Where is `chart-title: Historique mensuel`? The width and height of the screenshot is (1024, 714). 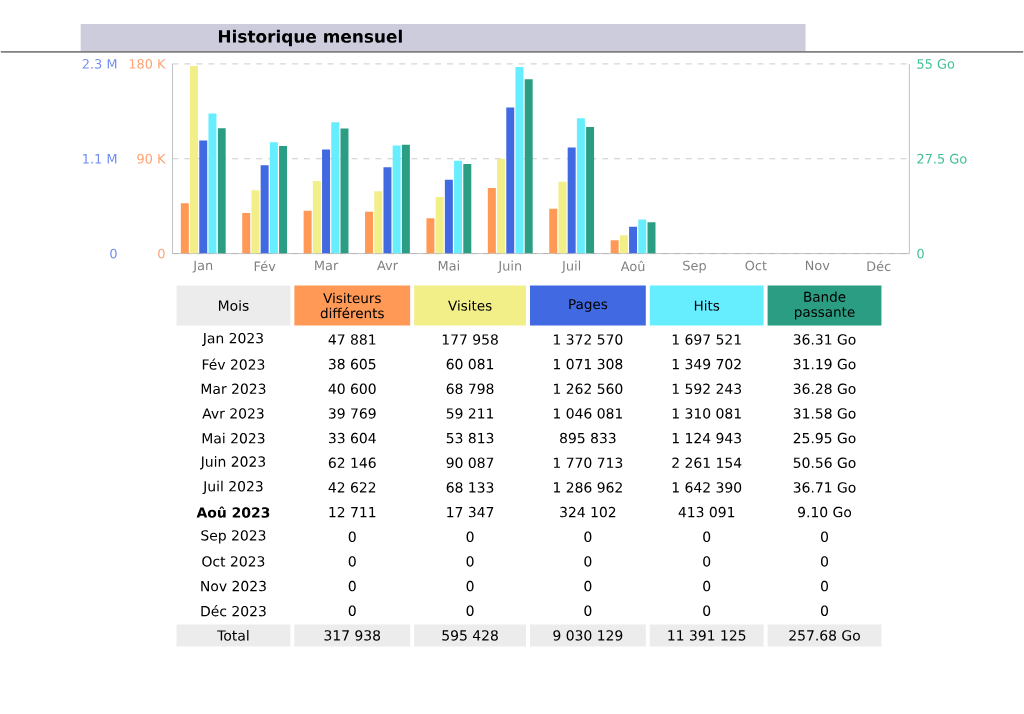
chart-title: Historique mensuel is located at coordinates (310, 37).